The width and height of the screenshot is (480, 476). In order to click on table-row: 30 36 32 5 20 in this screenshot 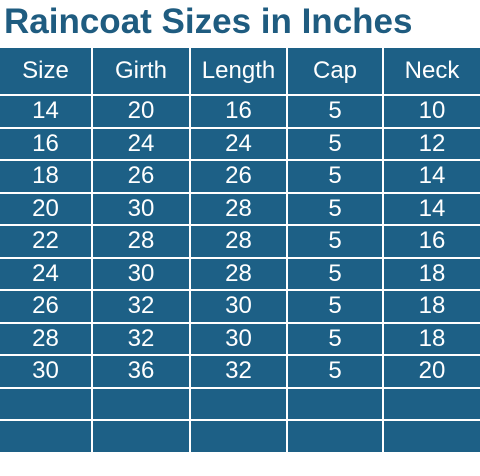, I will do `click(240, 371)`.